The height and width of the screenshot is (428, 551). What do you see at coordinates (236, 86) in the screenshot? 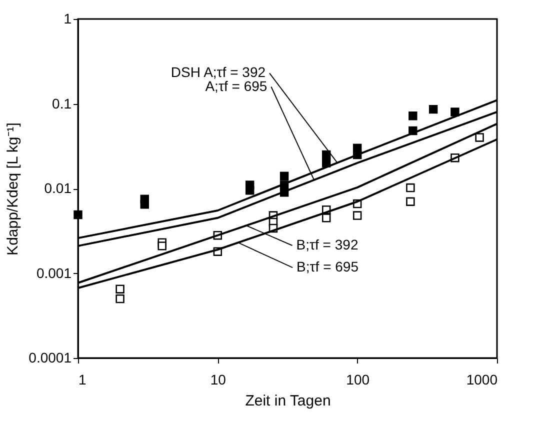
I see `annotation: A;τf = 695` at bounding box center [236, 86].